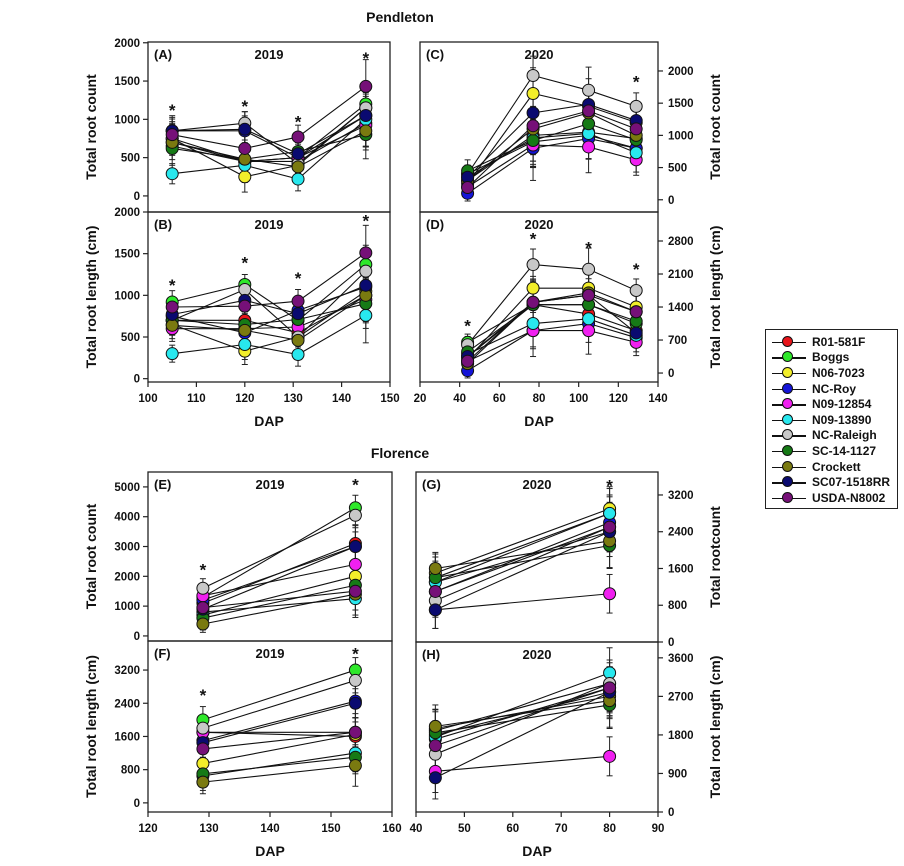 This screenshot has width=904, height=866. Describe the element at coordinates (127, 737) in the screenshot. I see `y-tick-label: 1600` at that location.